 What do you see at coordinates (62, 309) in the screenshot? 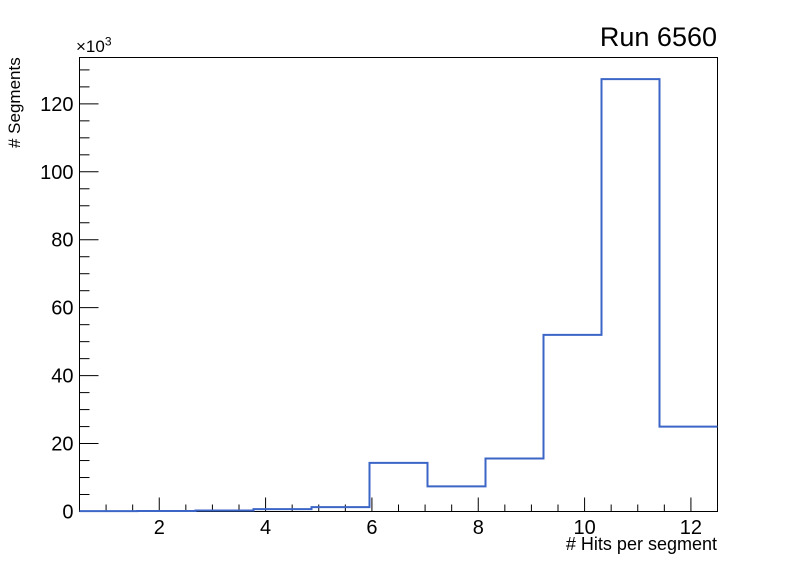
I see `y-tick-label: 60` at bounding box center [62, 309].